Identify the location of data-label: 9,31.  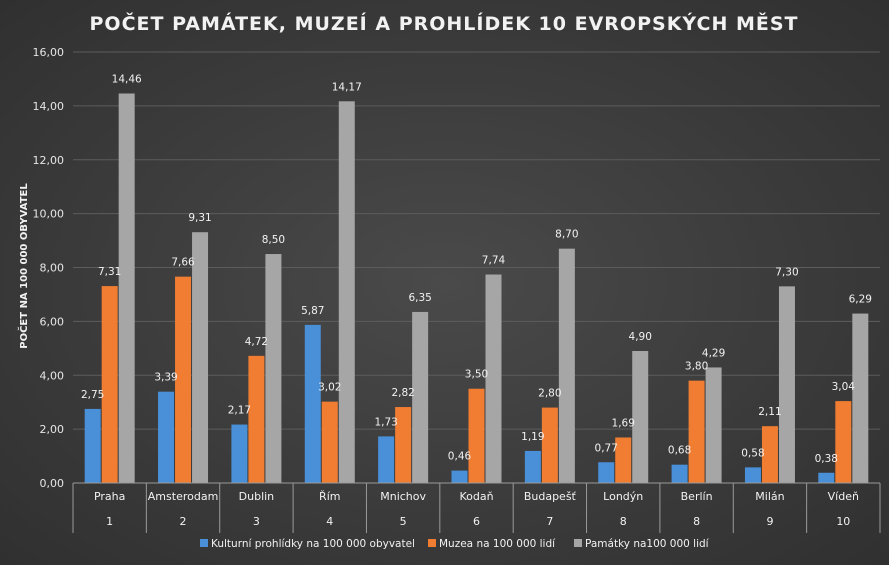
(199, 218).